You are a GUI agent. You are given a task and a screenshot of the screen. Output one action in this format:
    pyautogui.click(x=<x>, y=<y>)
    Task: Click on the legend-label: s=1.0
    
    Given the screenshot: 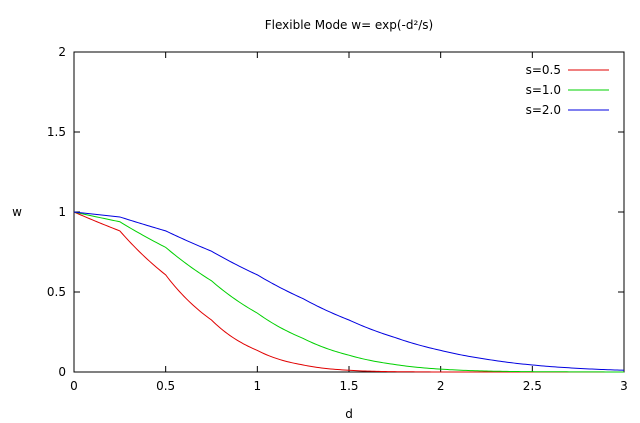 What is the action you would take?
    pyautogui.click(x=543, y=90)
    